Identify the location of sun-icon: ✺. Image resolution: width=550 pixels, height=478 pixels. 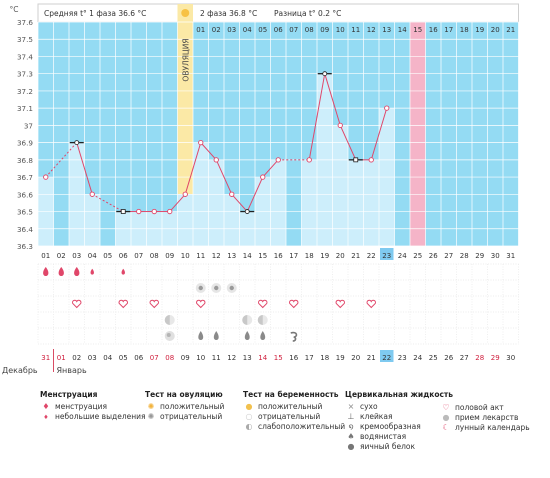
(151, 406).